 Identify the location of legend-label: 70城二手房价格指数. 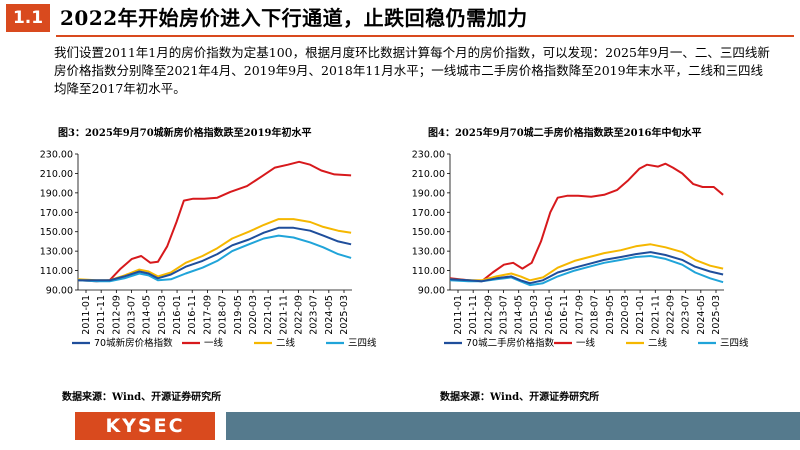
(510, 343).